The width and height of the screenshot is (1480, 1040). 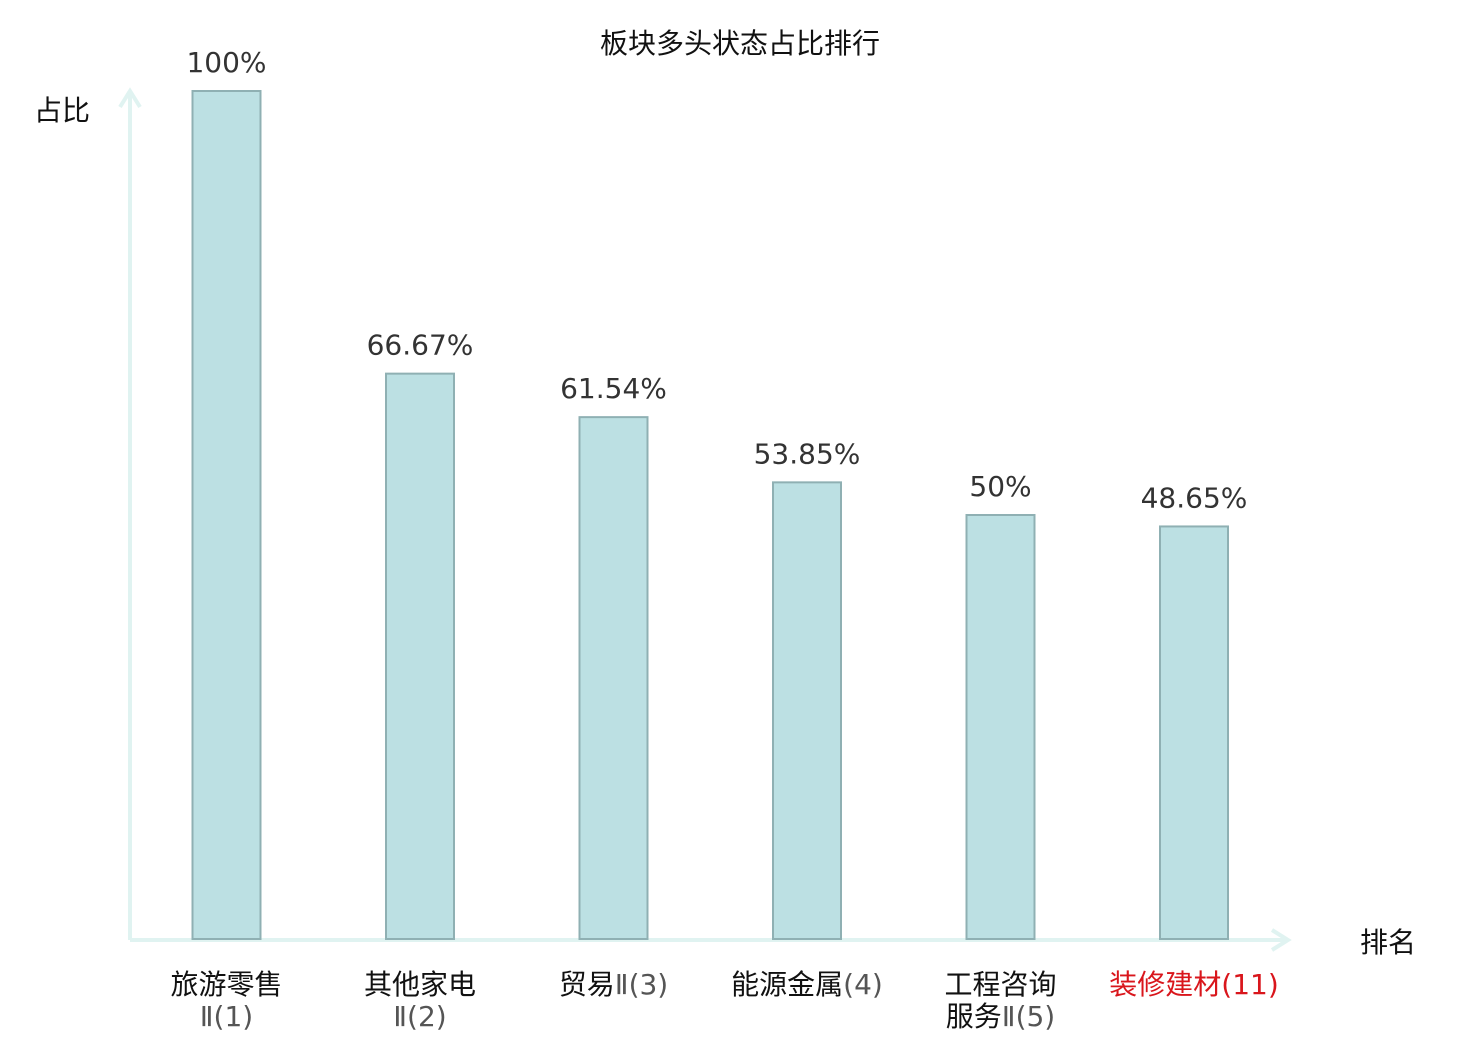 I want to click on value-label-2: 66.67%, so click(x=420, y=345).